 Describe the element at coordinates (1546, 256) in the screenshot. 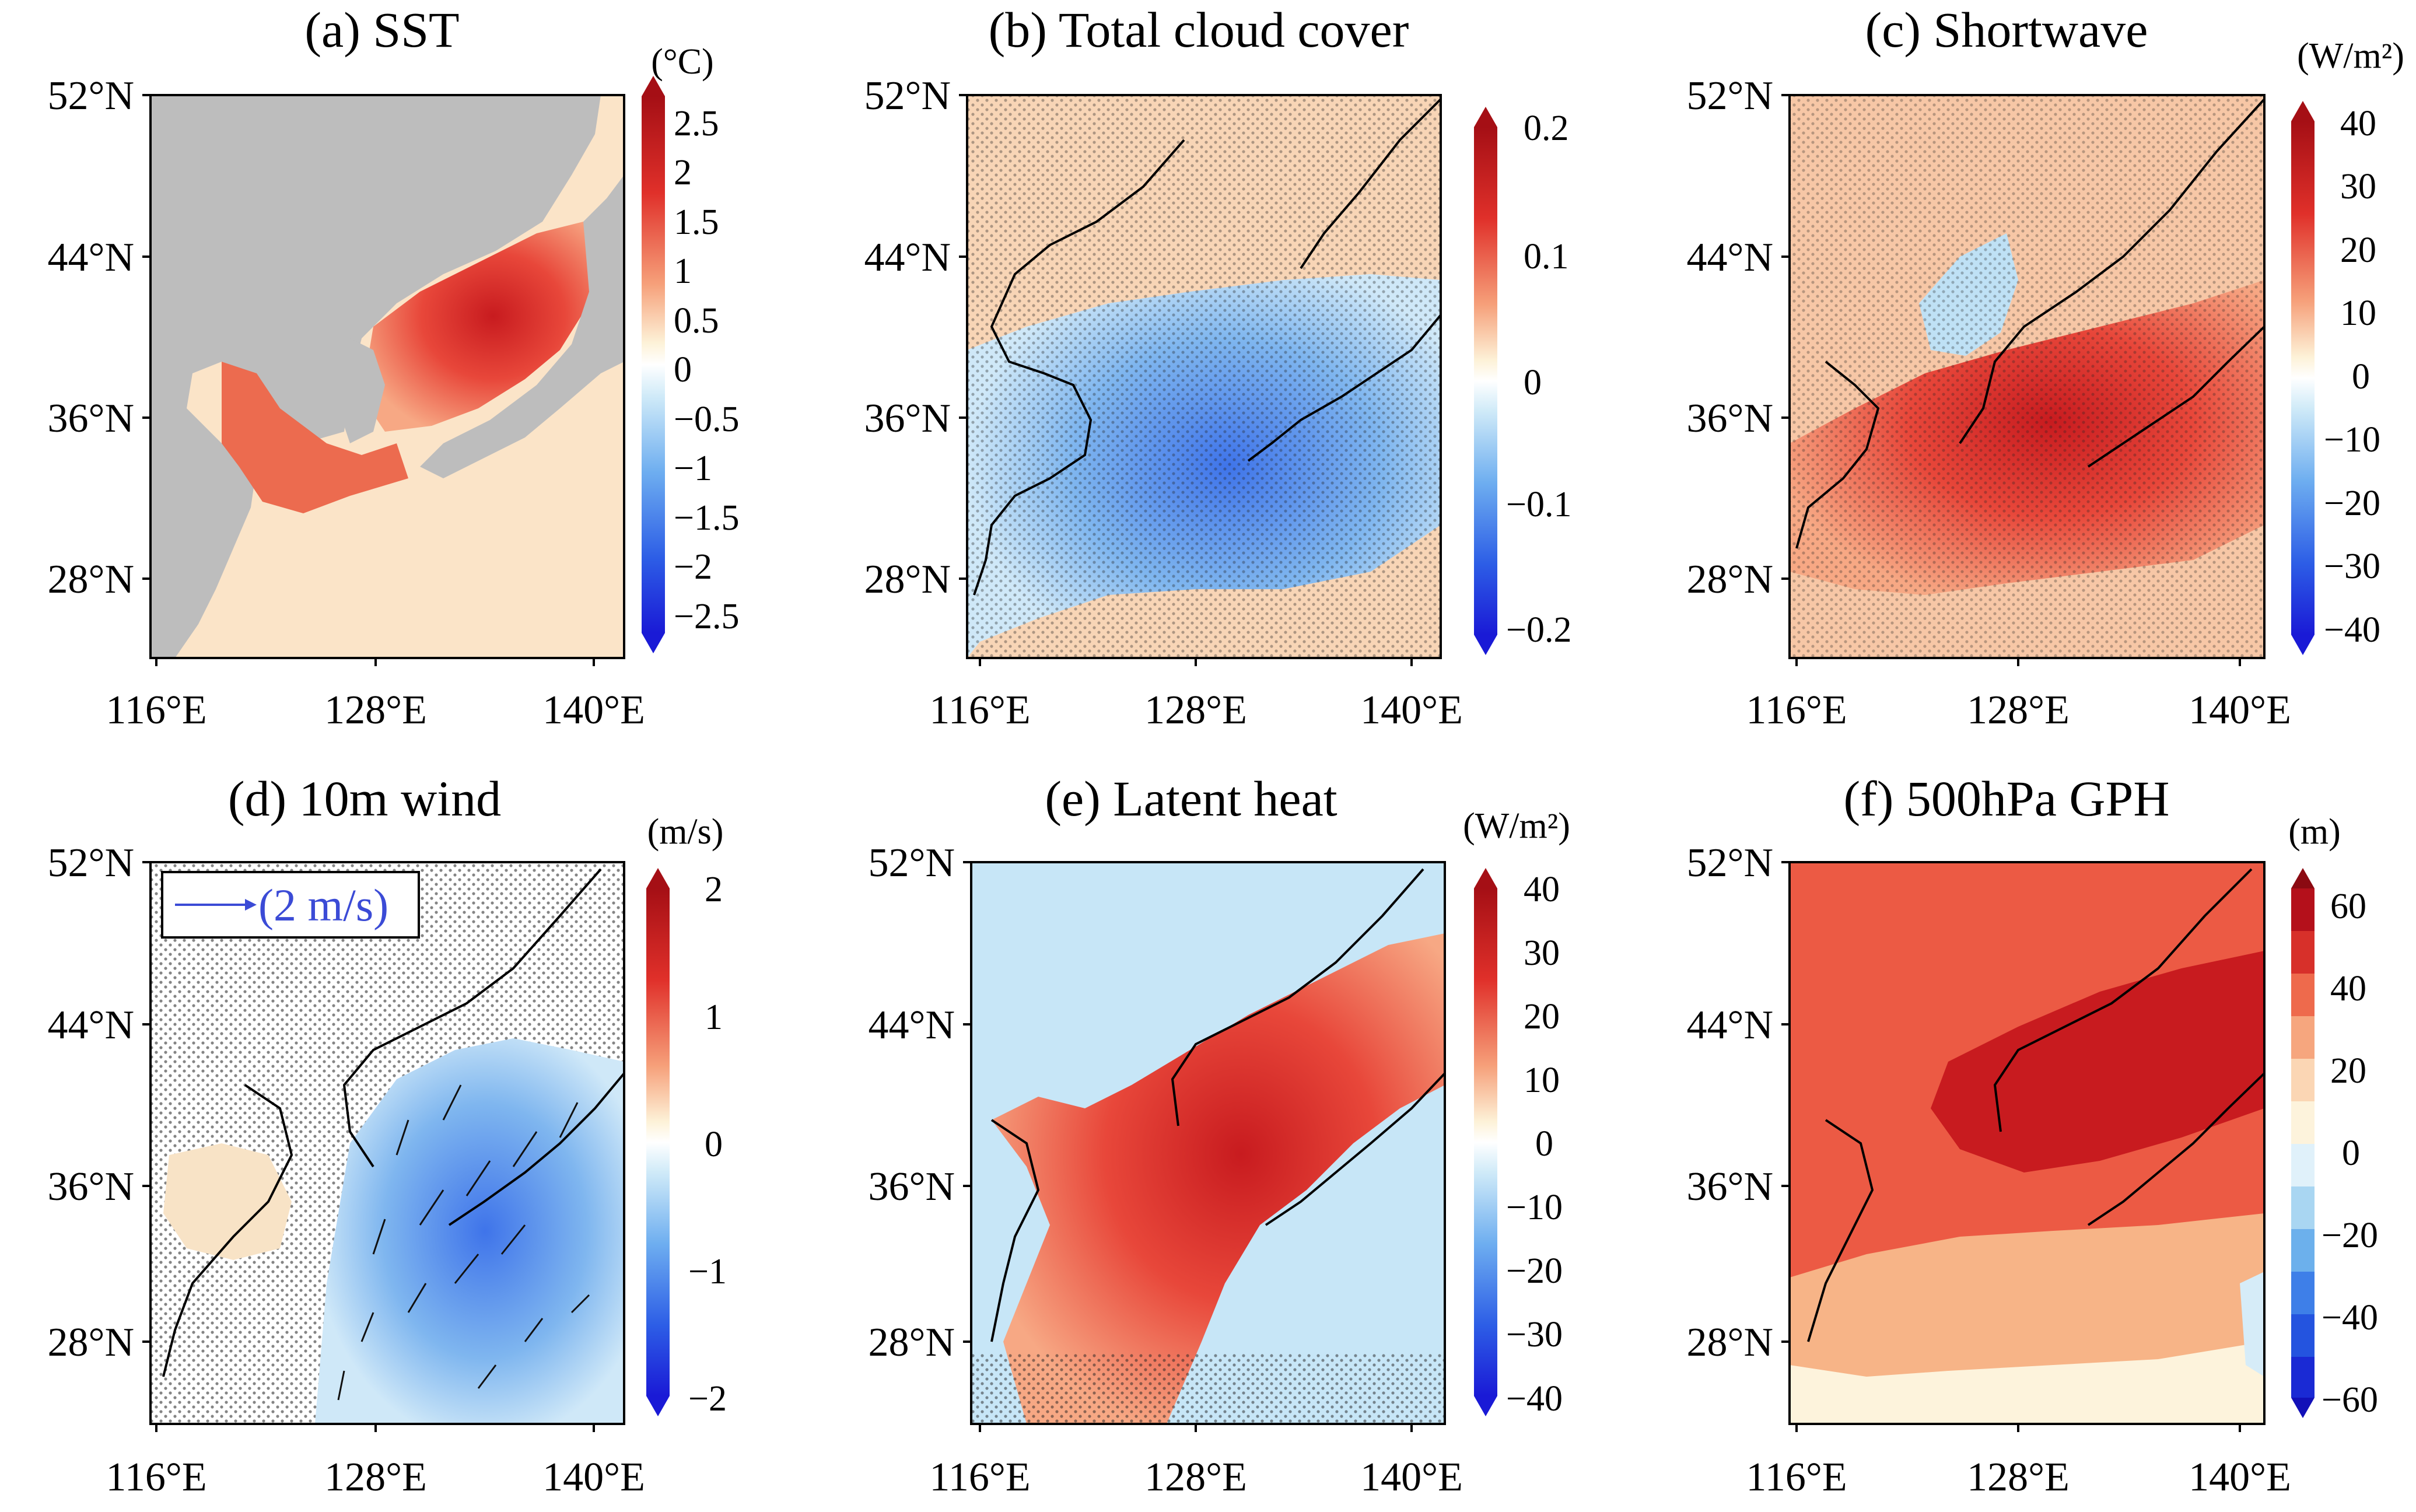

I see `colorbar-tick: 0.1` at that location.